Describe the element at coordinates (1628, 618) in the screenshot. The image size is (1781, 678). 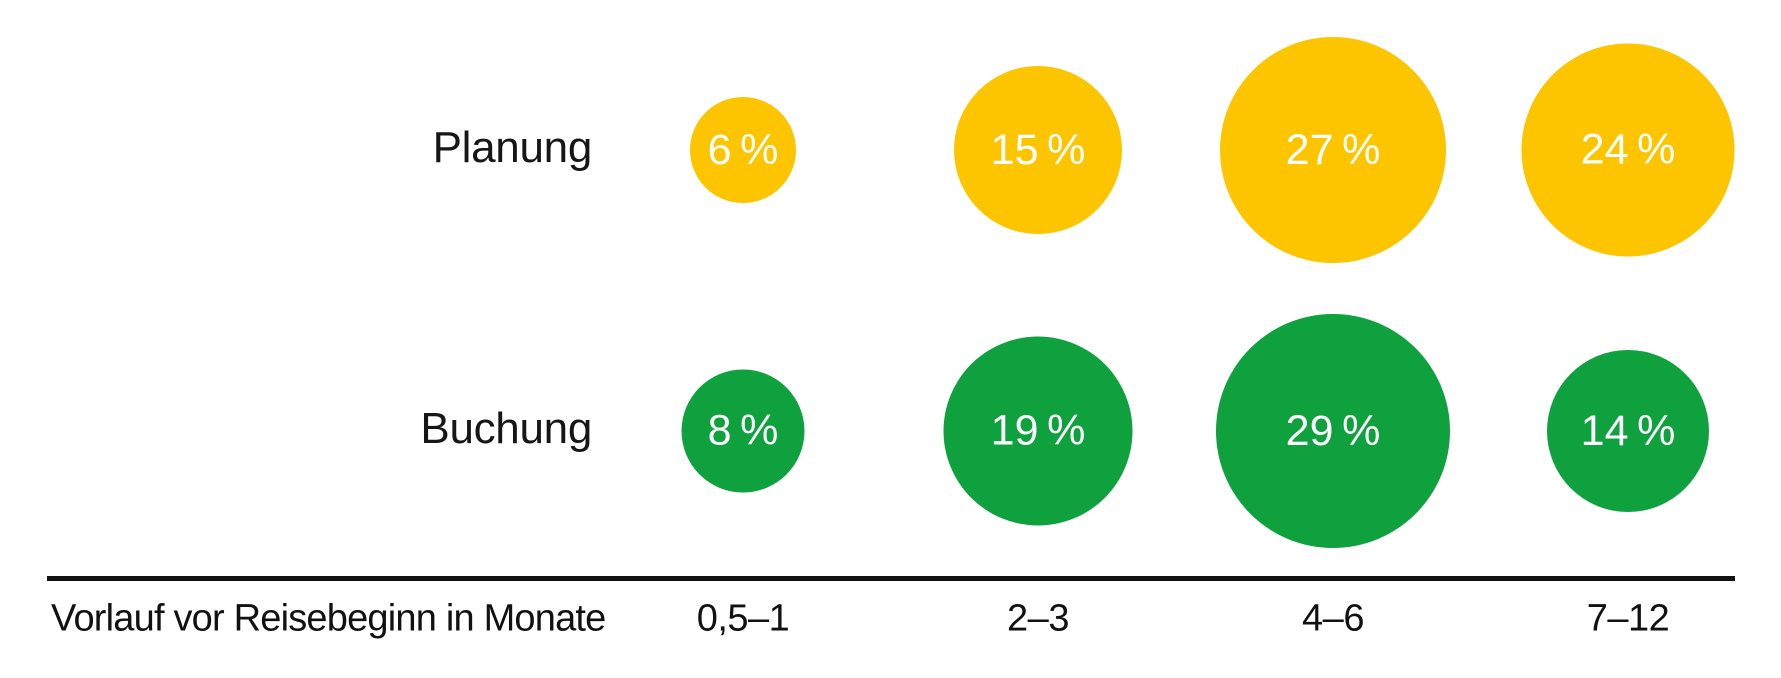
I see `x-tick-label-7-12: 7–12` at that location.